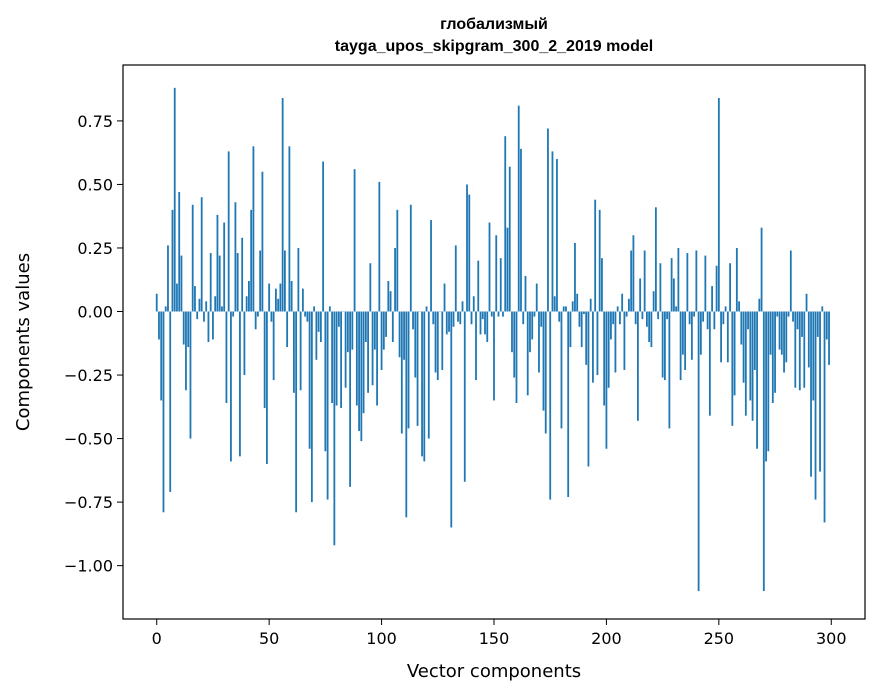 Image resolution: width=880 pixels, height=696 pixels. I want to click on y-tick-label: −0.50, so click(88, 439).